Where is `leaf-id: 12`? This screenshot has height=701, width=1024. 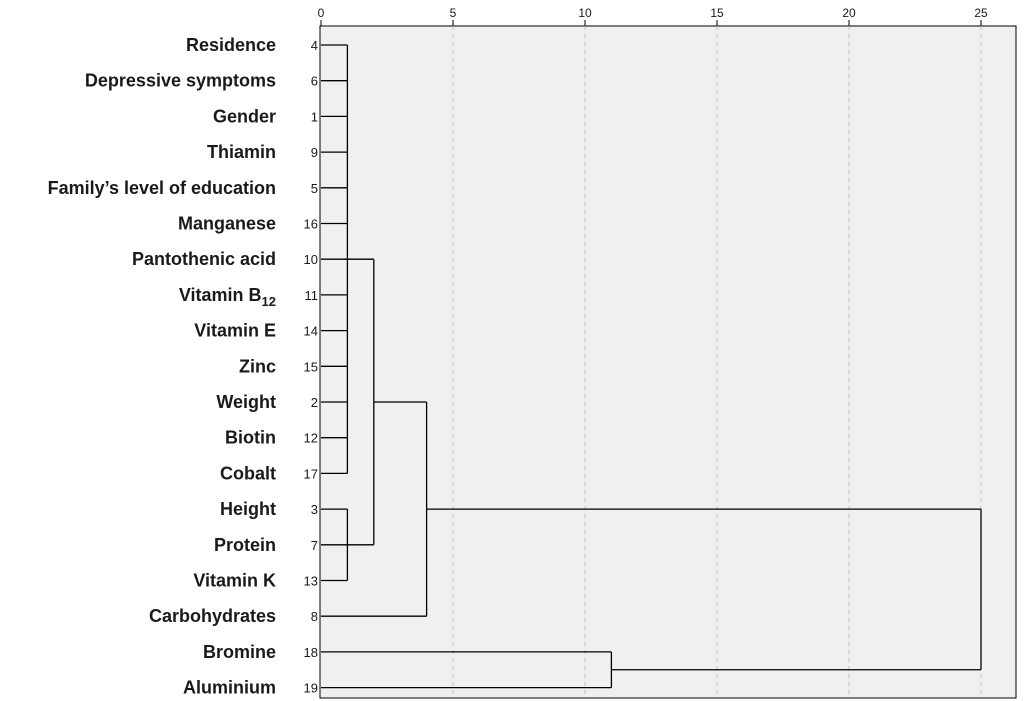 leaf-id: 12 is located at coordinates (311, 438).